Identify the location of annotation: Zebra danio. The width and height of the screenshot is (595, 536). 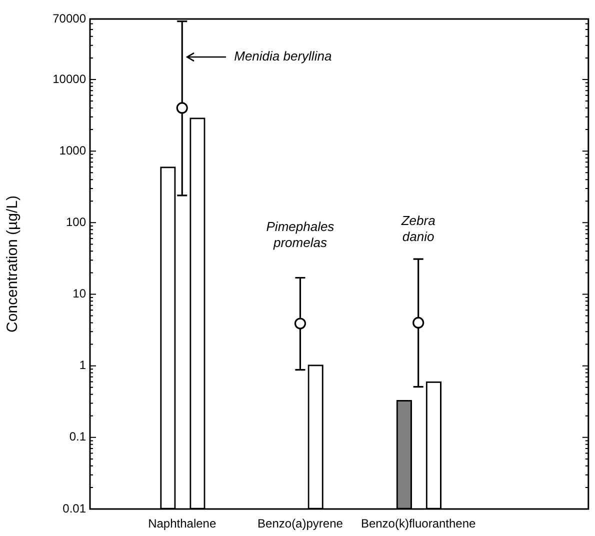
(418, 228).